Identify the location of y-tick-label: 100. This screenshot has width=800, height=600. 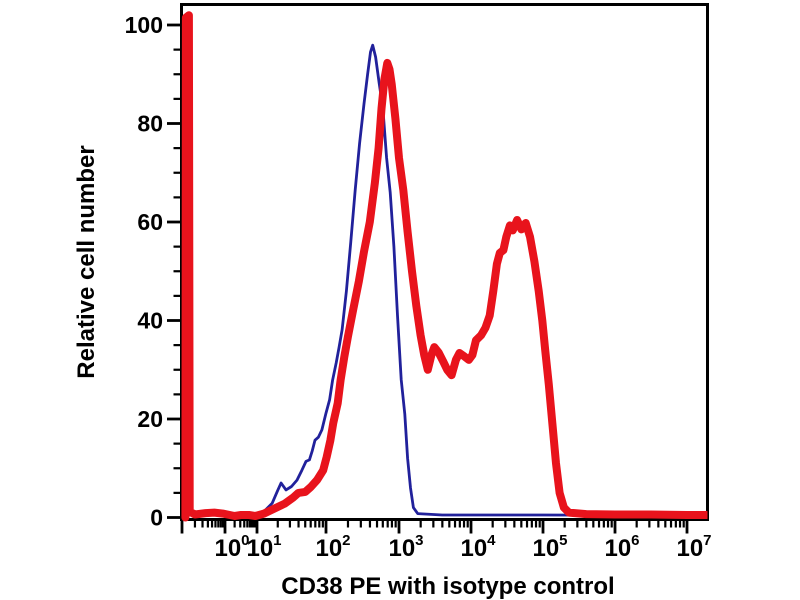
(144, 25).